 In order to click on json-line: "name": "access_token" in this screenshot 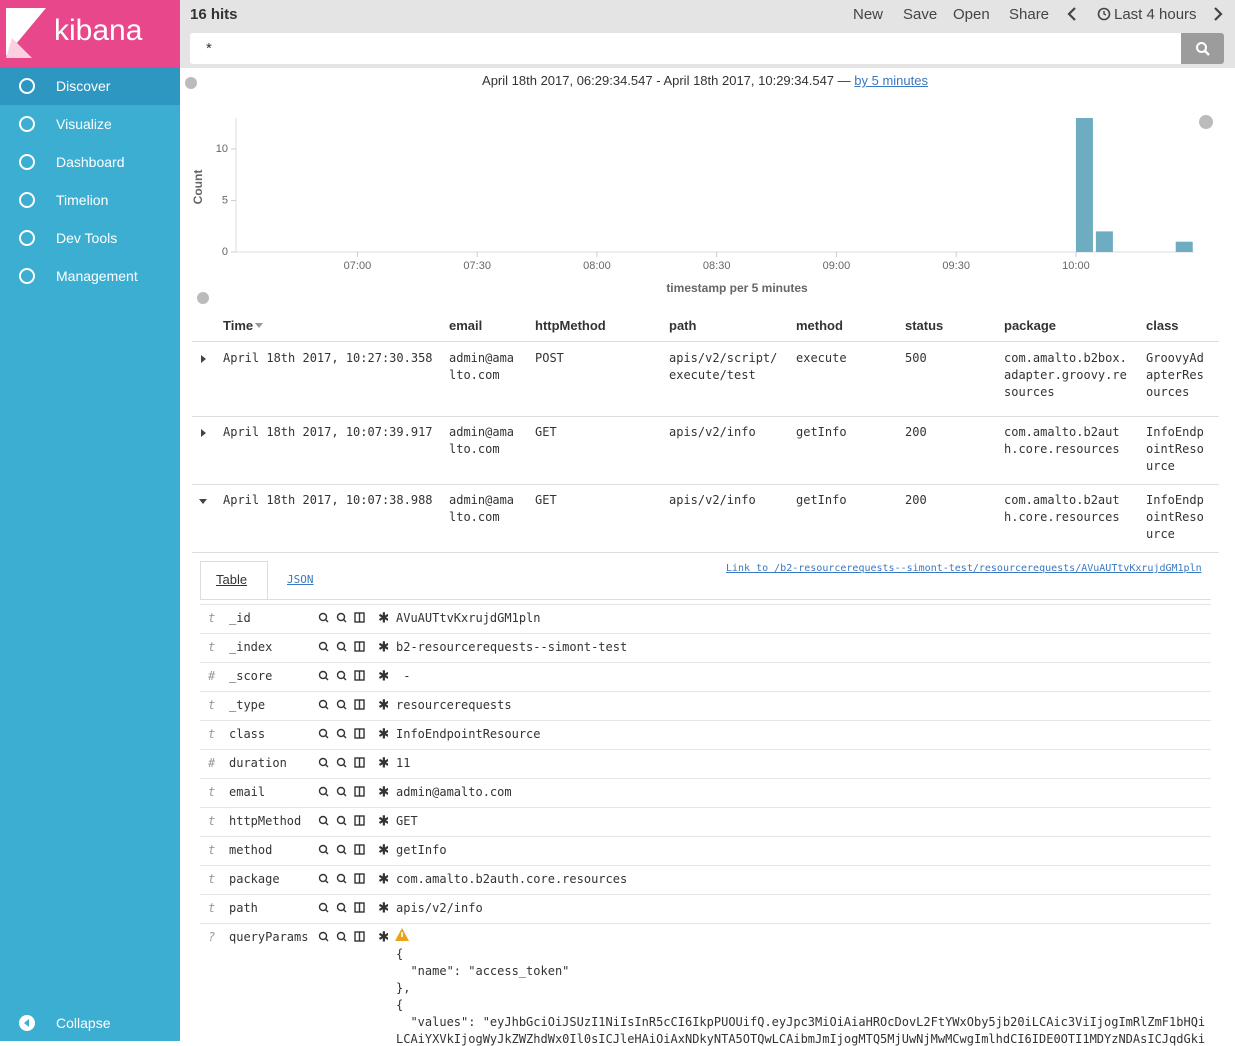, I will do `click(483, 971)`.